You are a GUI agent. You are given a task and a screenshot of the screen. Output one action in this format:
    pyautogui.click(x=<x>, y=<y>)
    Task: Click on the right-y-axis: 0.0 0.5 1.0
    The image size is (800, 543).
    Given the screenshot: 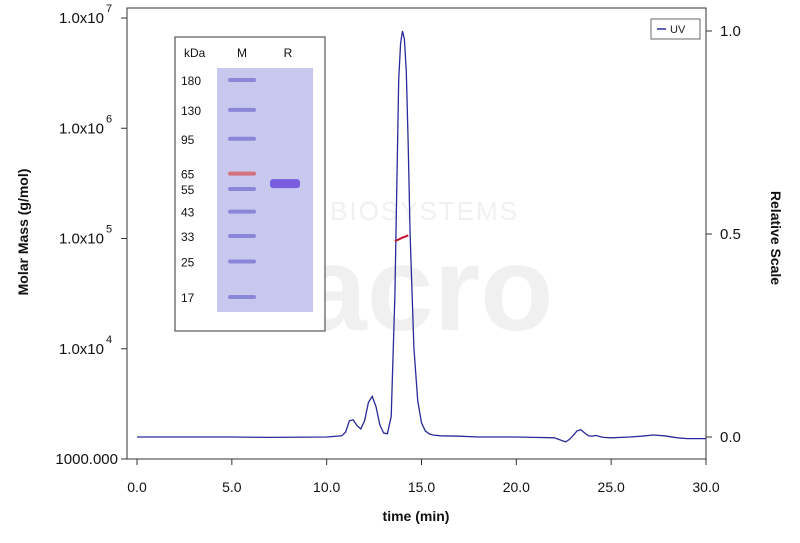 What is the action you would take?
    pyautogui.click(x=723, y=234)
    